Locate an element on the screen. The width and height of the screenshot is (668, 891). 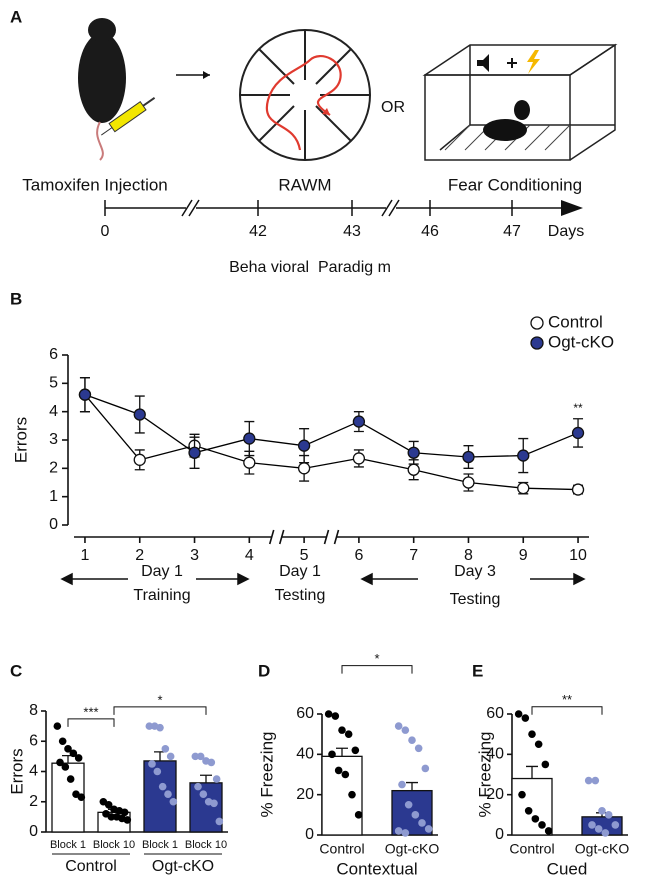
maze-arms is located at coordinates (305, 95).